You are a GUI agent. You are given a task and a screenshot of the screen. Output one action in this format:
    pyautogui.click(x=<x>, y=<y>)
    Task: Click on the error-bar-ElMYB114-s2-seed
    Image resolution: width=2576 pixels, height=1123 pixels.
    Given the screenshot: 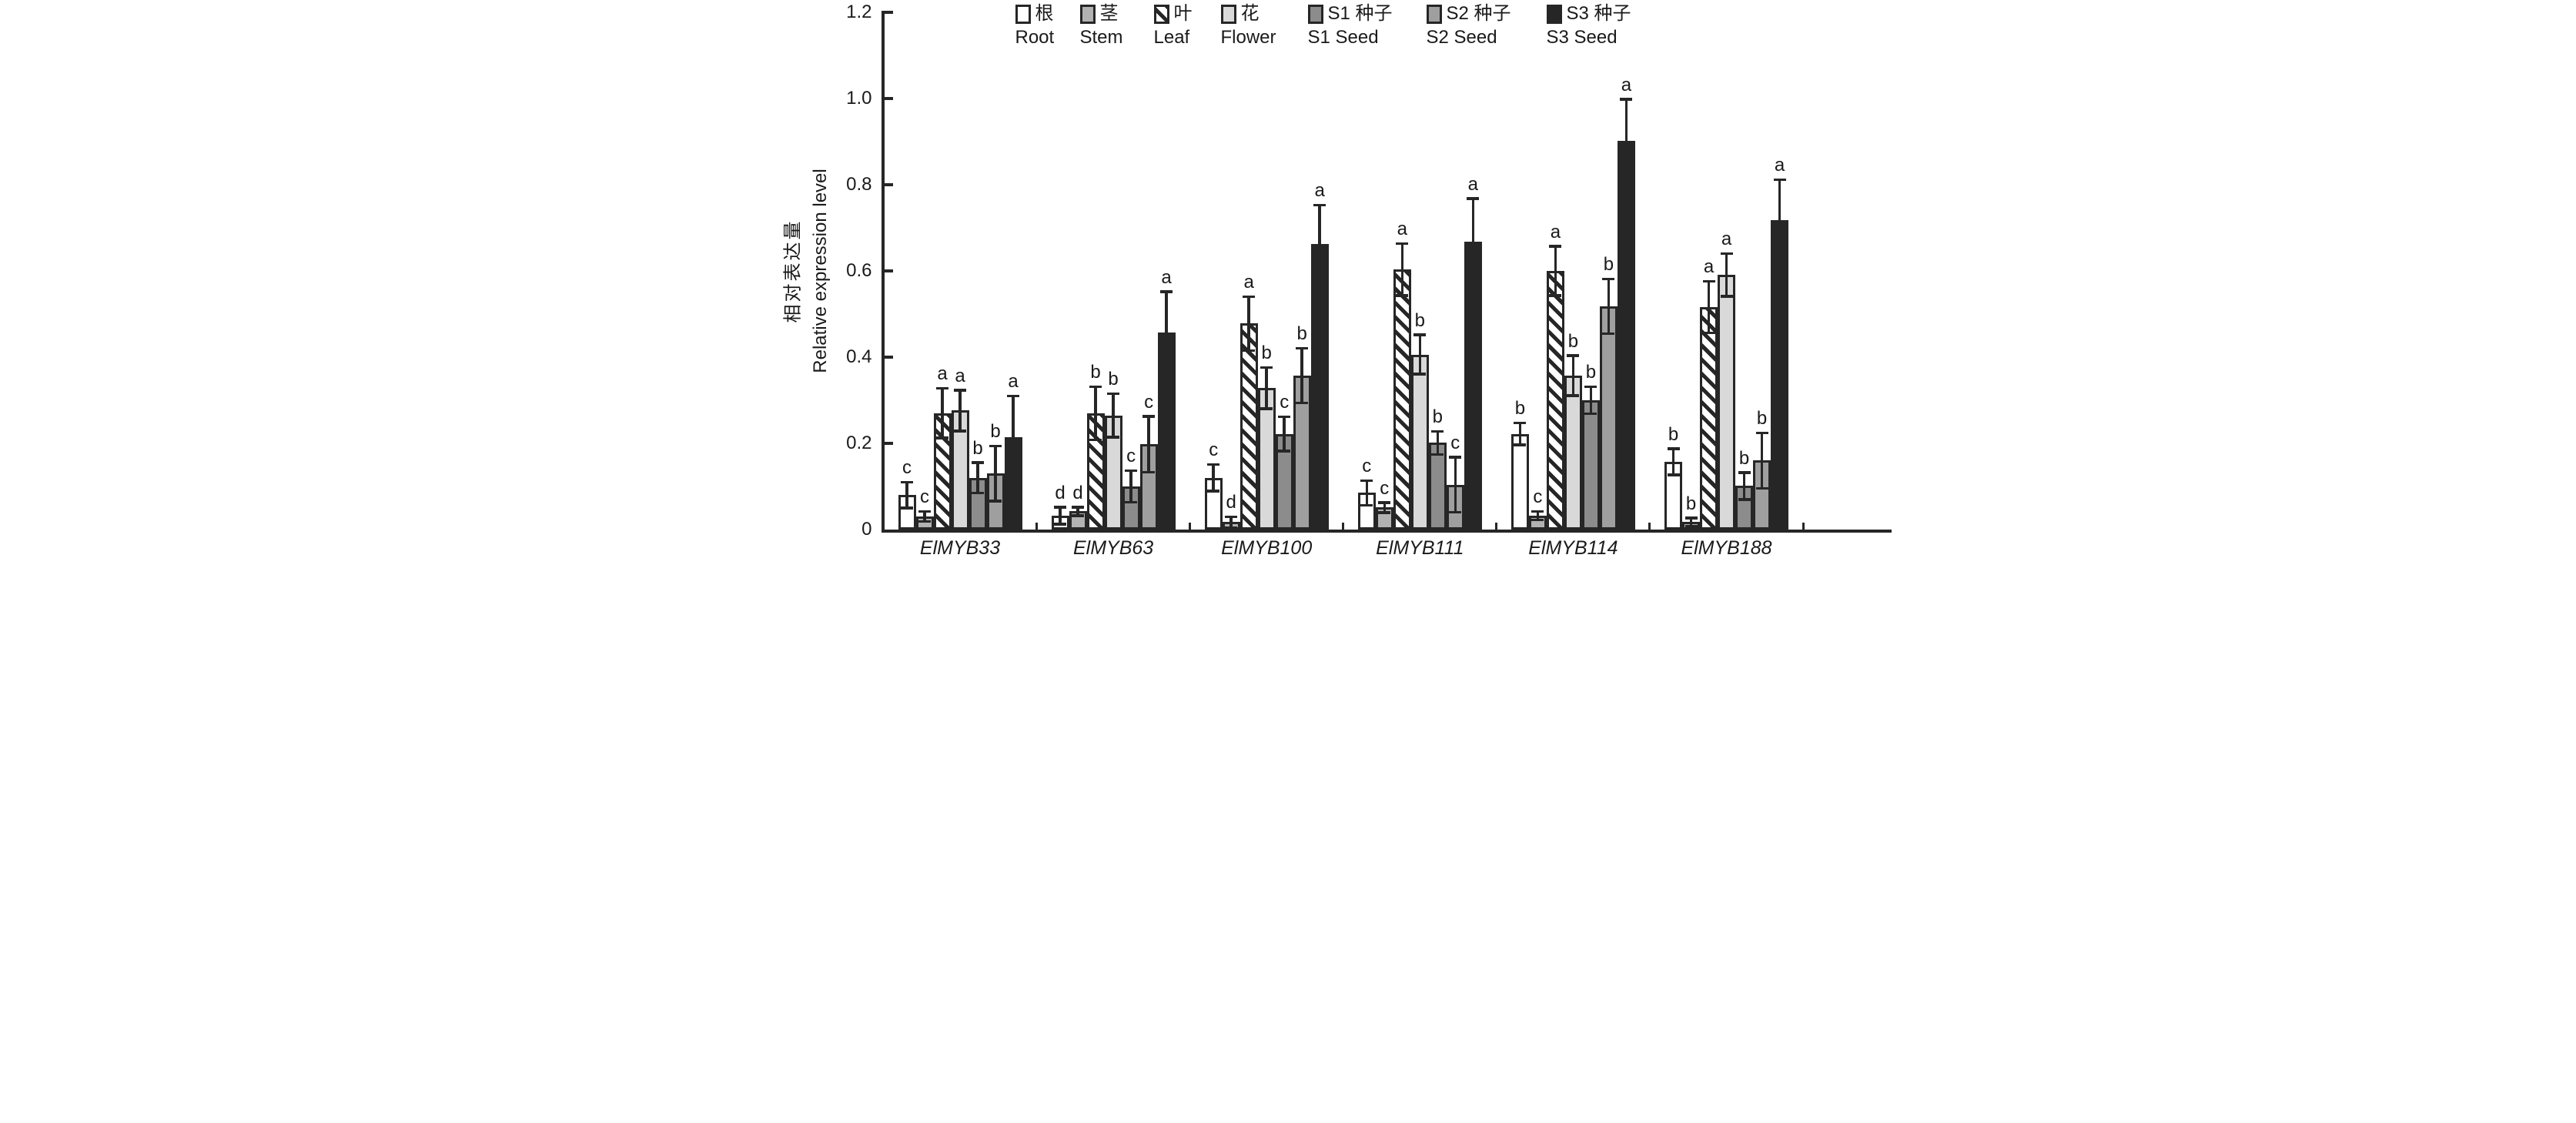 What is the action you would take?
    pyautogui.click(x=1609, y=306)
    